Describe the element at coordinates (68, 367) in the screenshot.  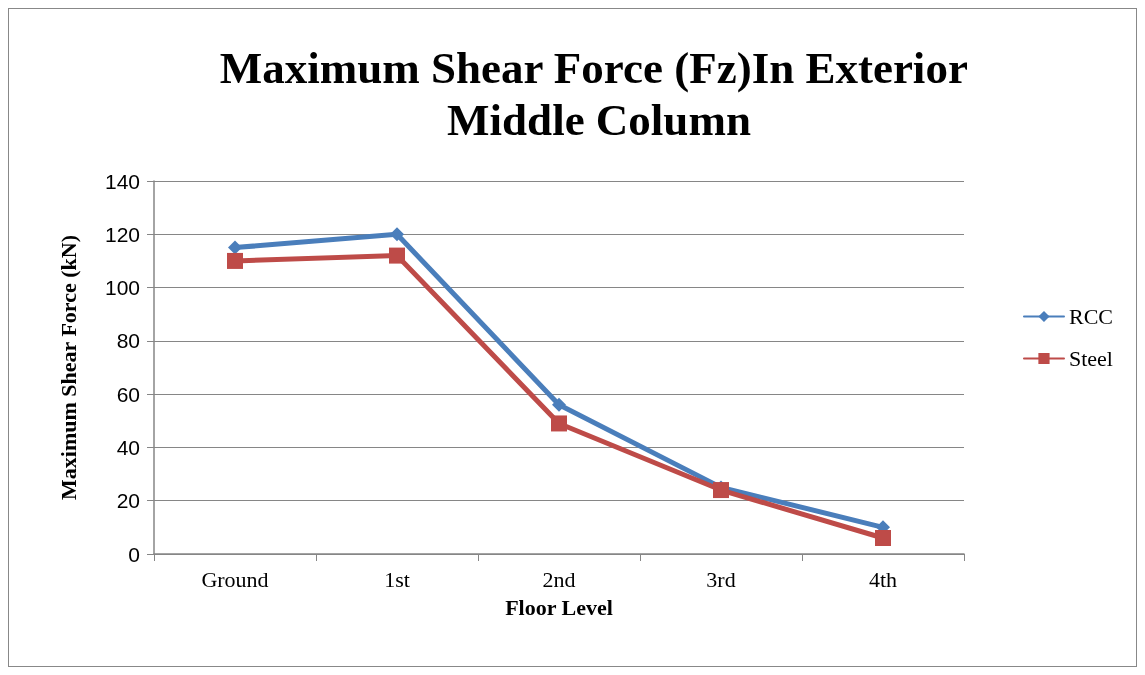
I see `y-axis-title: Maximum Shear Force (kN)` at that location.